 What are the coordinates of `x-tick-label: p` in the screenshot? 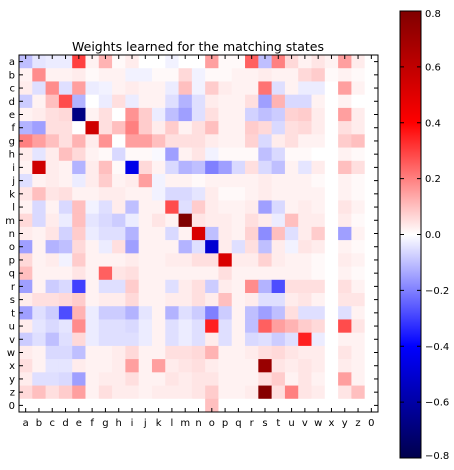 It's located at (225, 423).